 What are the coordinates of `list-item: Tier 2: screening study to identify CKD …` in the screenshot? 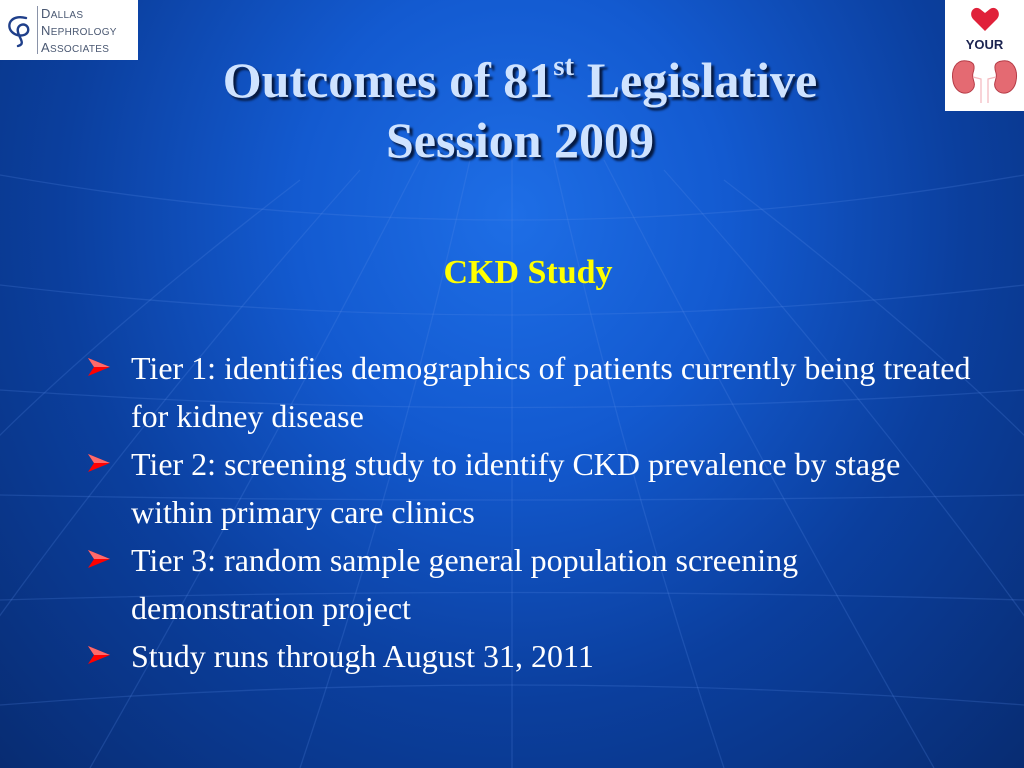 It's located at (536, 488).